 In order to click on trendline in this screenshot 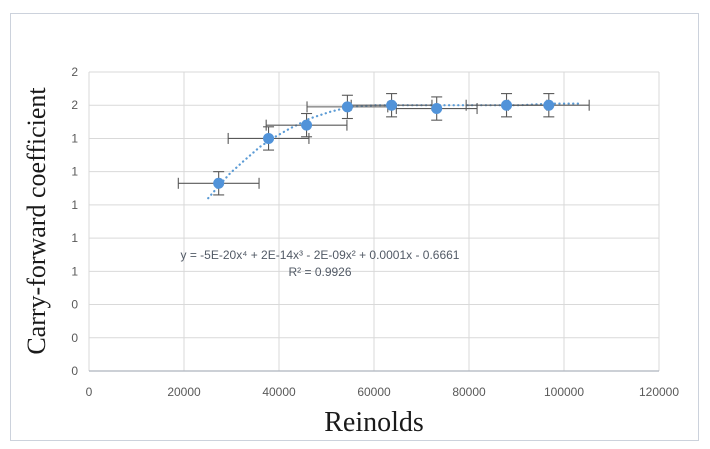, I will do `click(394, 151)`.